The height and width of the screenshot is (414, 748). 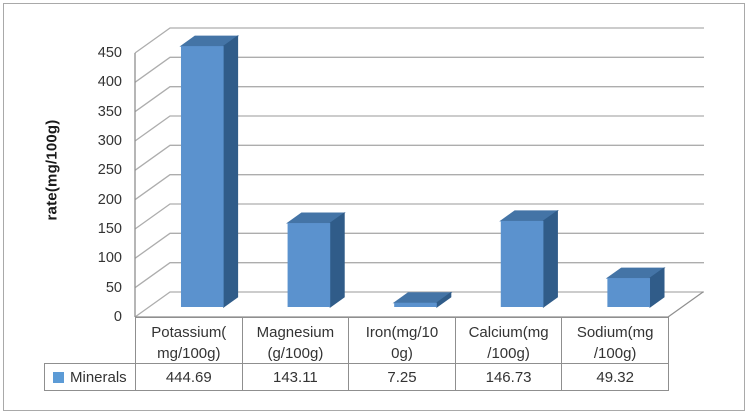 I want to click on y-tick-label: 50, so click(x=113, y=287).